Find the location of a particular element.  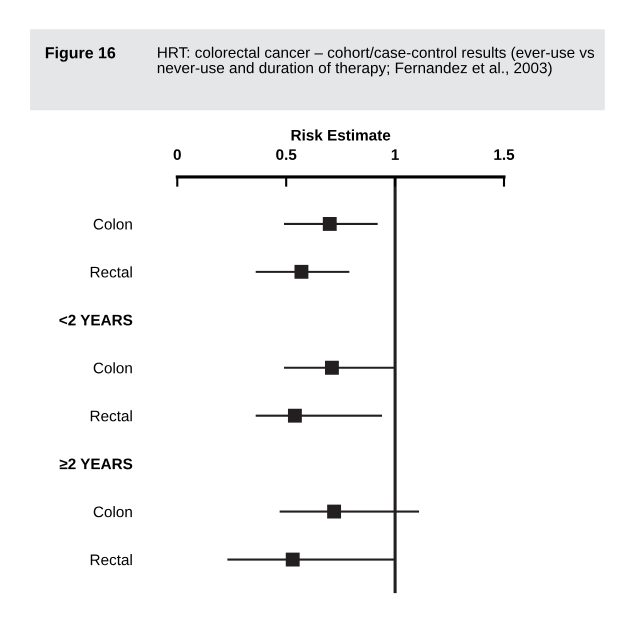

chart-subtitle: HRT: colorectal cancer – cohort/case-control results (ever-use vs never-use and duration of therapy; Fernandez et al., 2003) is located at coordinates (376, 61).